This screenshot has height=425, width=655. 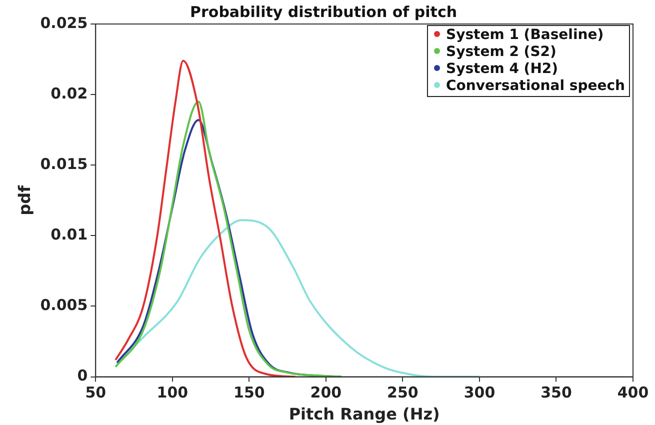 What do you see at coordinates (64, 305) in the screenshot?
I see `y-tick-label: 0.005` at bounding box center [64, 305].